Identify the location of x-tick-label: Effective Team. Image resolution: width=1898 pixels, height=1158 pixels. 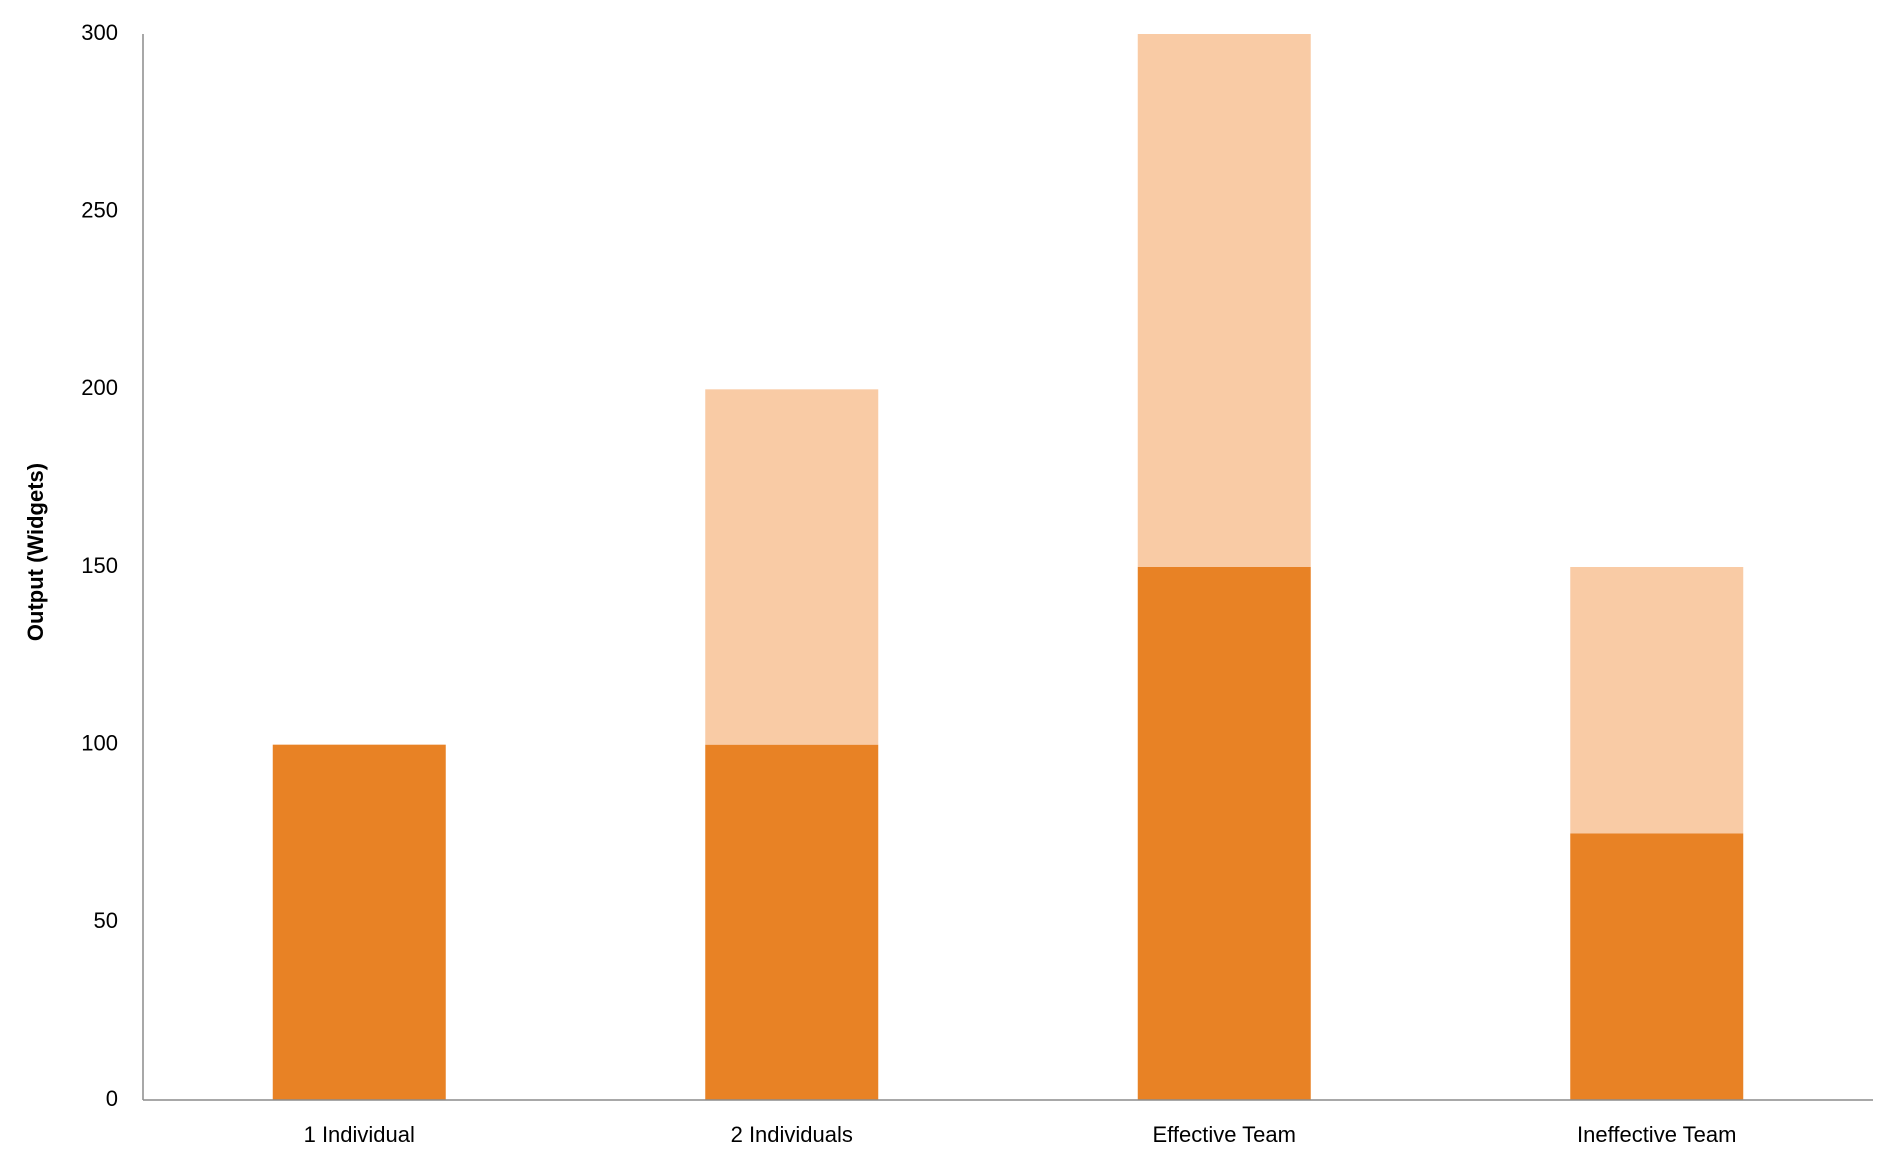
(1224, 1134).